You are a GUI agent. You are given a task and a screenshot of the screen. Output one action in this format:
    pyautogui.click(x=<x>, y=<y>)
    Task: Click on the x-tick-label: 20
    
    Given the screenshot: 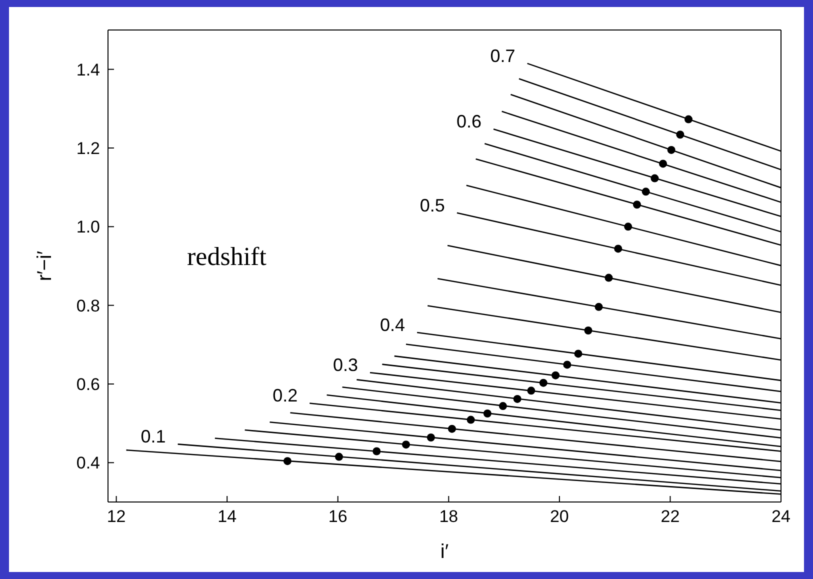 What is the action you would take?
    pyautogui.click(x=559, y=516)
    